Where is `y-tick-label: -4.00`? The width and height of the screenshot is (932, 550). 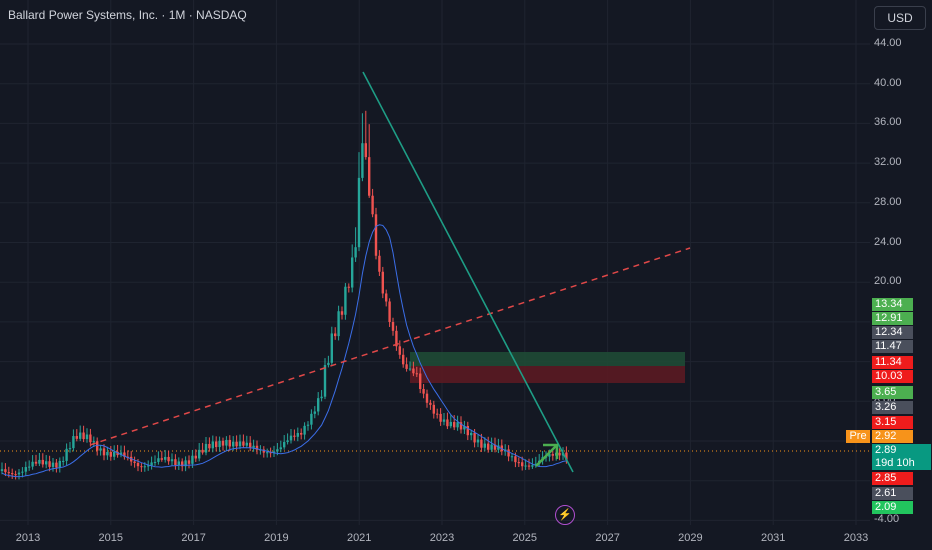
y-tick-label: -4.00 is located at coordinates (887, 519).